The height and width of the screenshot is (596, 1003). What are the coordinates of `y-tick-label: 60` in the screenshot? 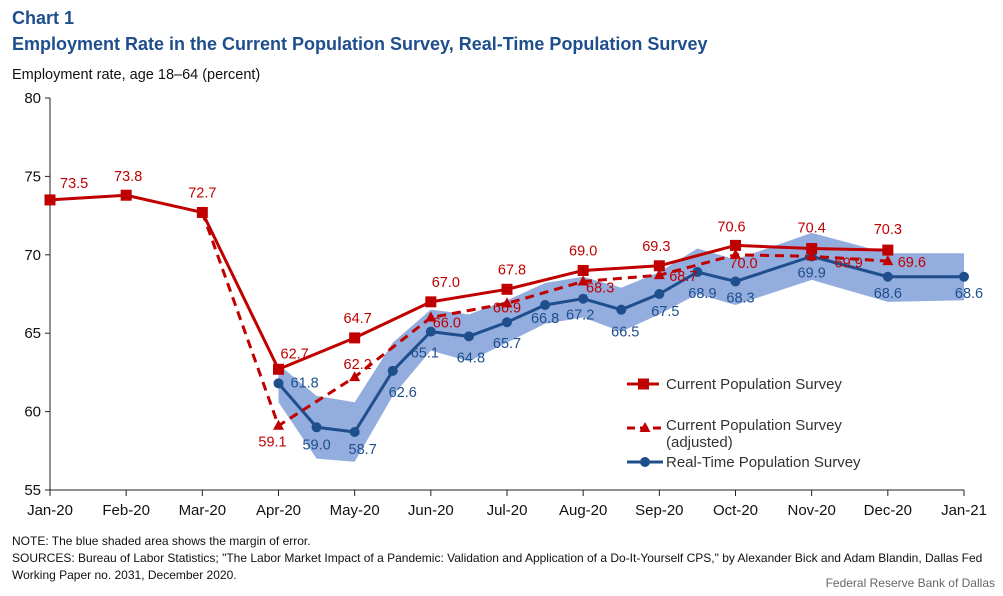 It's located at (32, 412).